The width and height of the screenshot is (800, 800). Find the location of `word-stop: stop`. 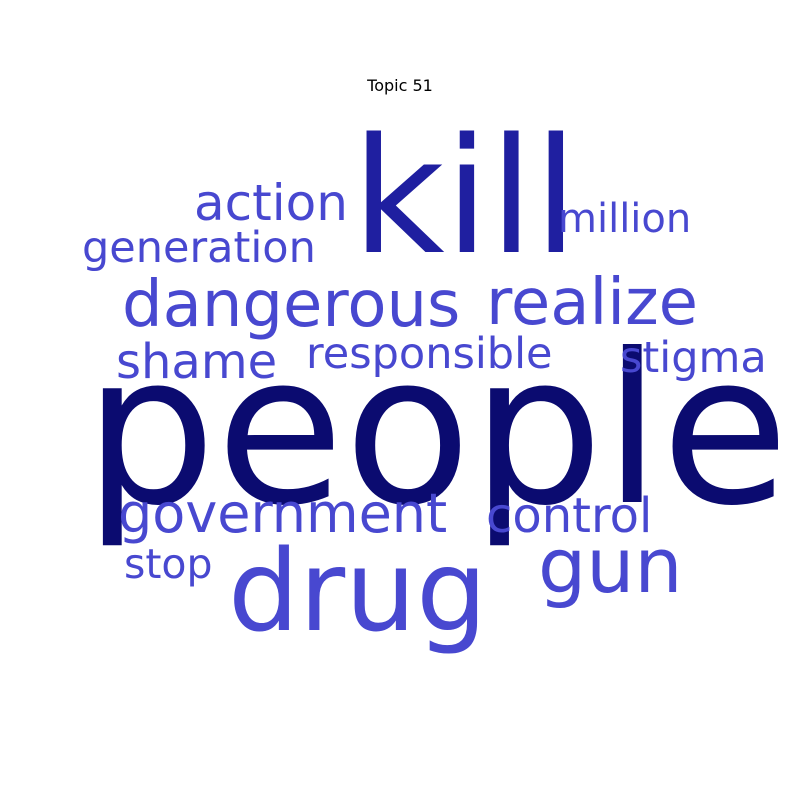

word-stop: stop is located at coordinates (168, 564).